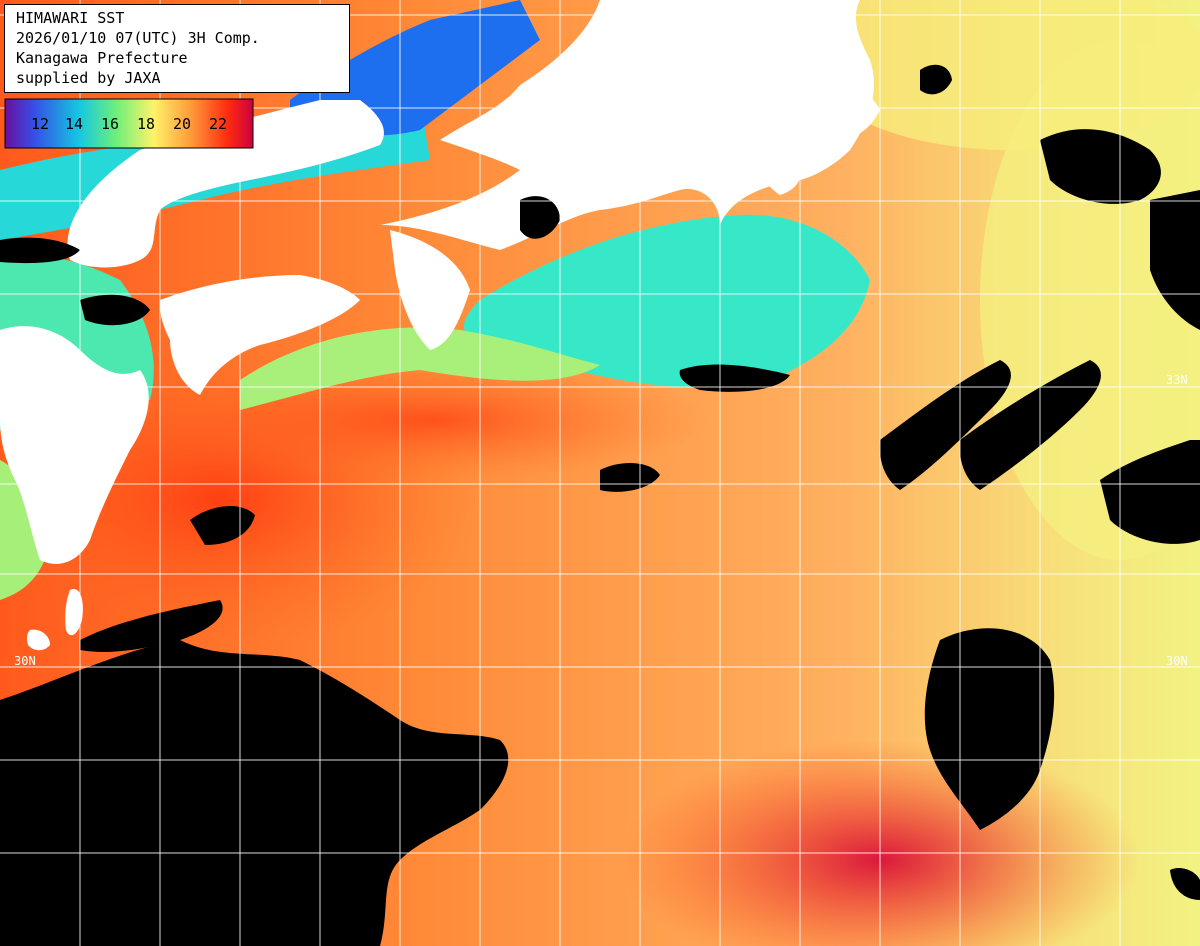 The width and height of the screenshot is (1200, 946). What do you see at coordinates (612, 125) in the screenshot?
I see `land-honshu` at bounding box center [612, 125].